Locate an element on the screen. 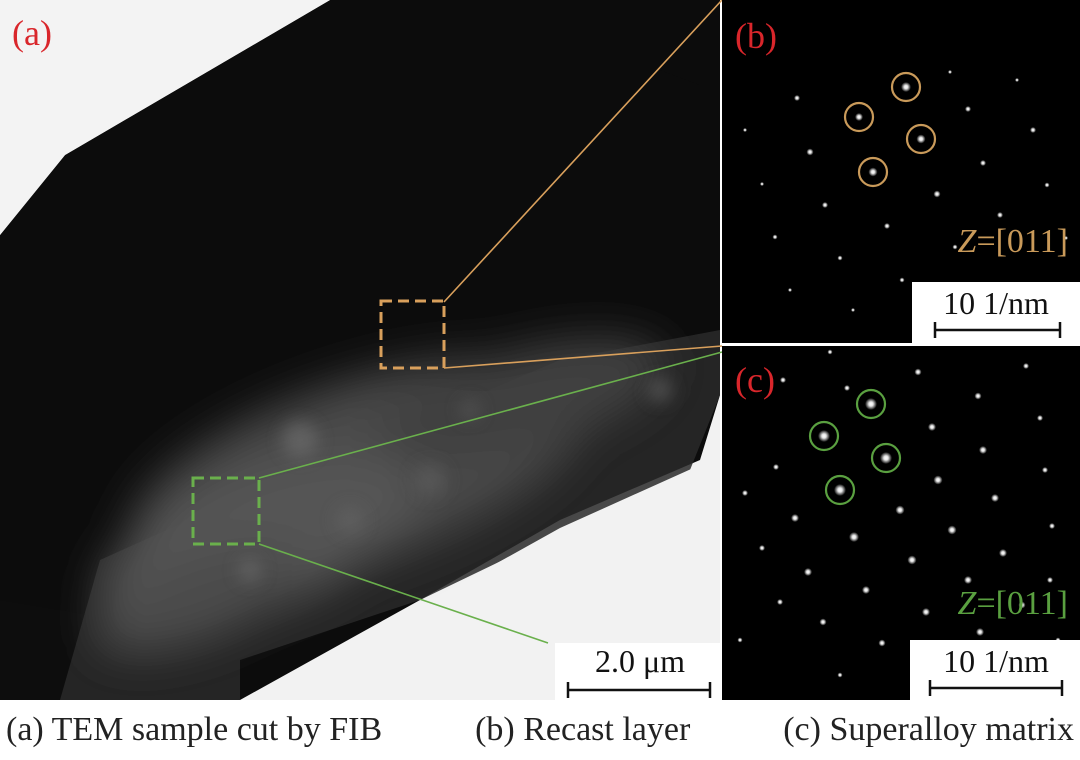 This screenshot has width=1080, height=760. caption-c: (c) Superalloy matrix is located at coordinates (928, 729).